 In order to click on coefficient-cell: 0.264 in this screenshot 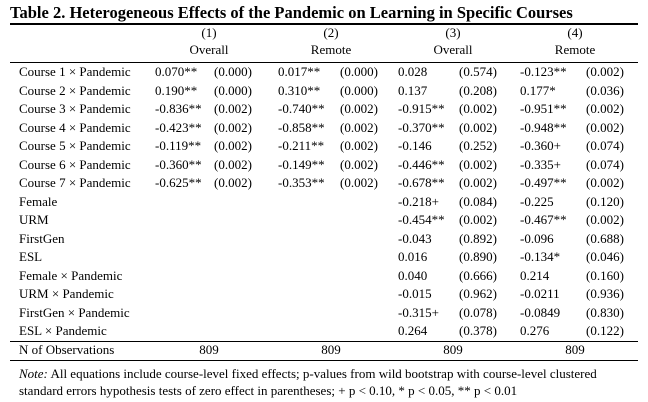, I will do `click(413, 330)`.